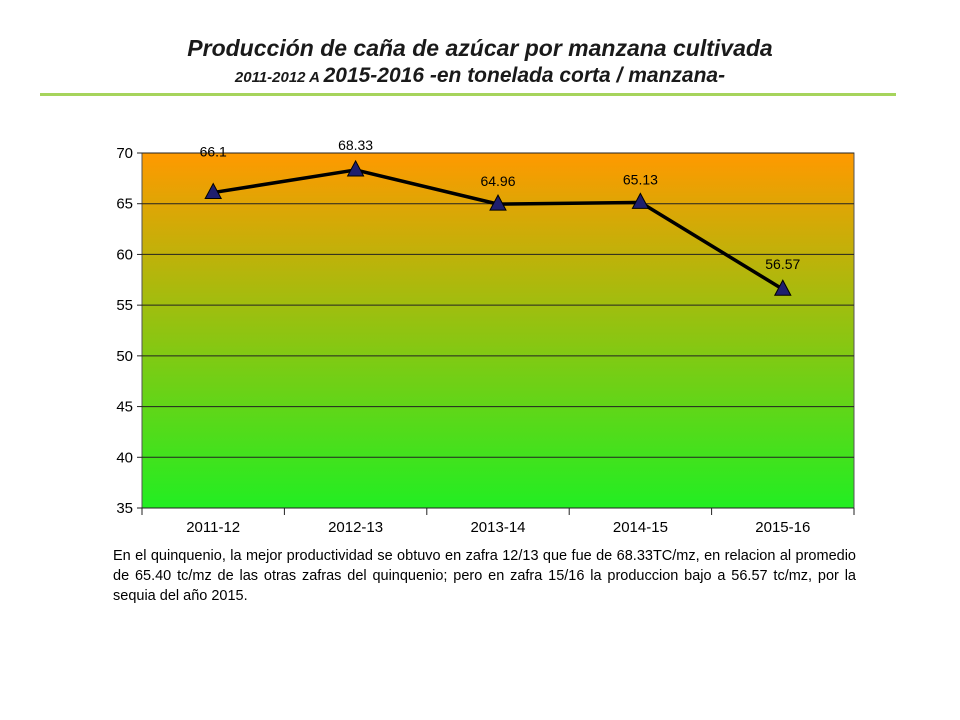  What do you see at coordinates (782, 264) in the screenshot?
I see `data-label: 56.57` at bounding box center [782, 264].